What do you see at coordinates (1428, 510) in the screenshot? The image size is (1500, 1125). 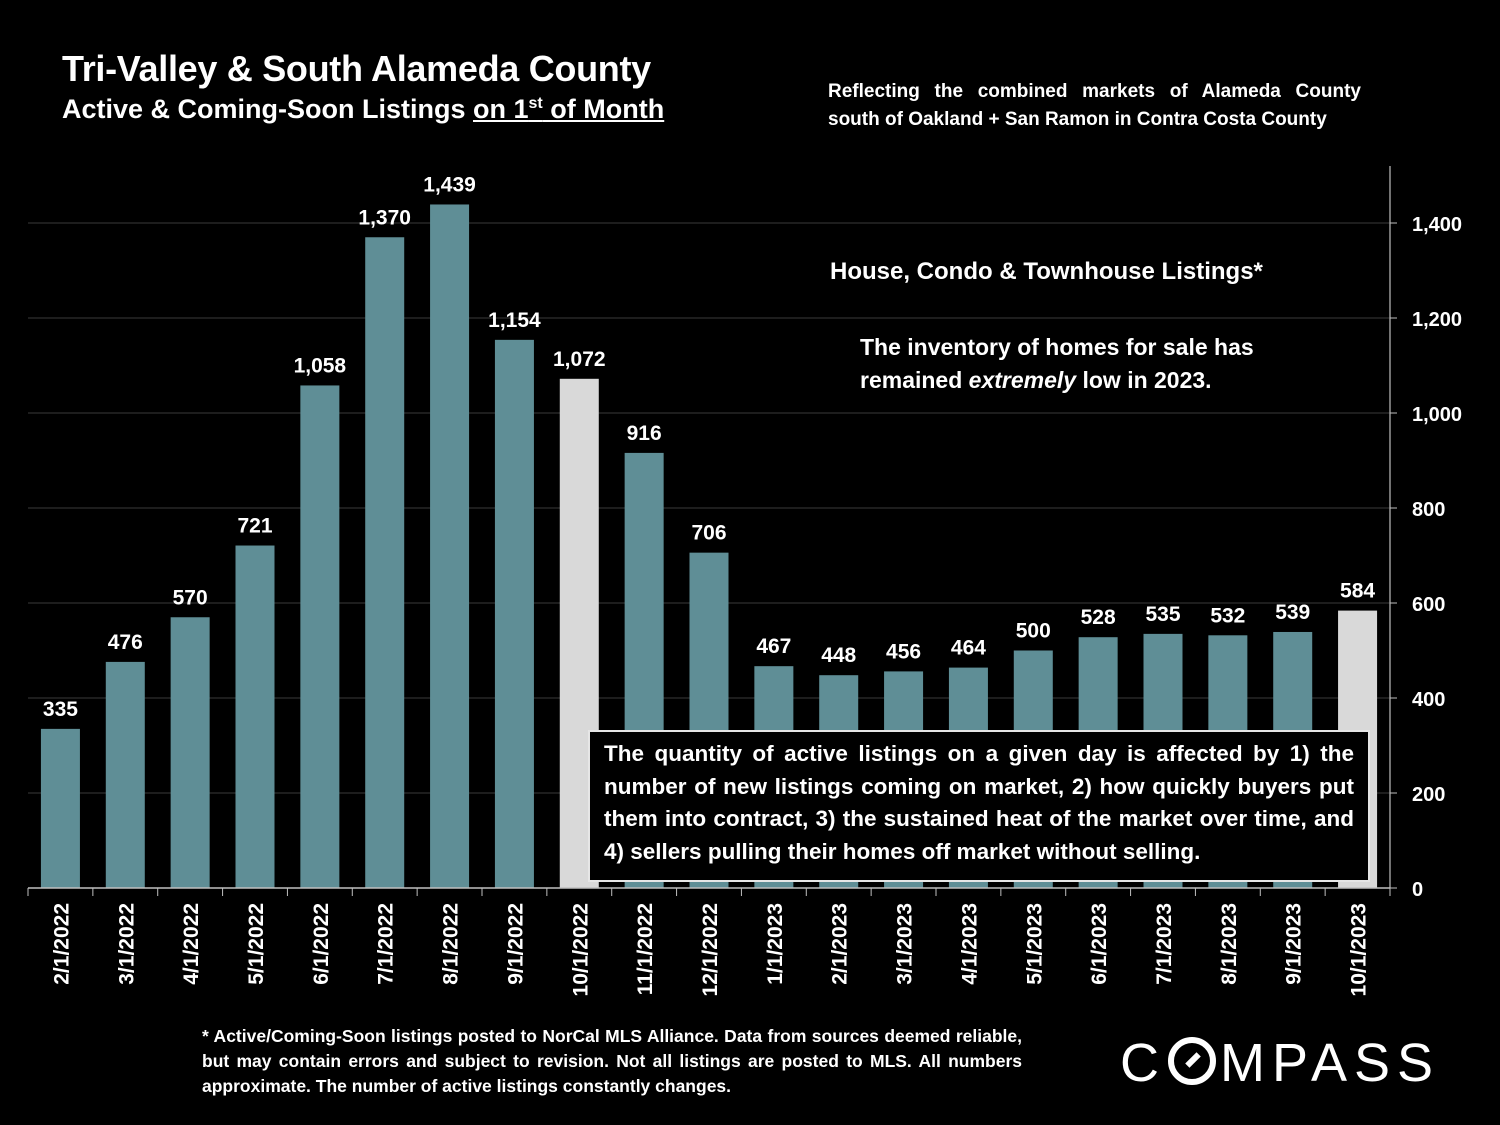 I see `y-tick-label: 800` at bounding box center [1428, 510].